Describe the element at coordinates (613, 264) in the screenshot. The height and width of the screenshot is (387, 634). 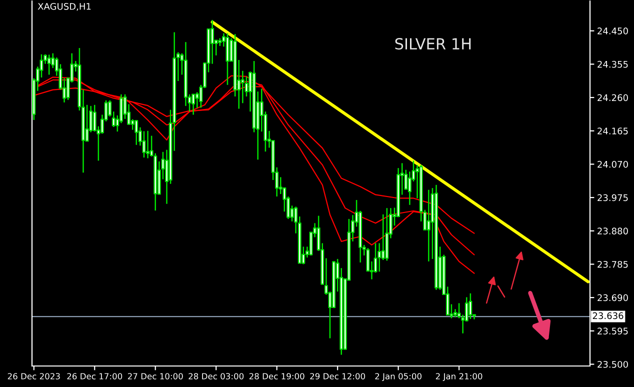
I see `y-tick-label: 23.785` at that location.